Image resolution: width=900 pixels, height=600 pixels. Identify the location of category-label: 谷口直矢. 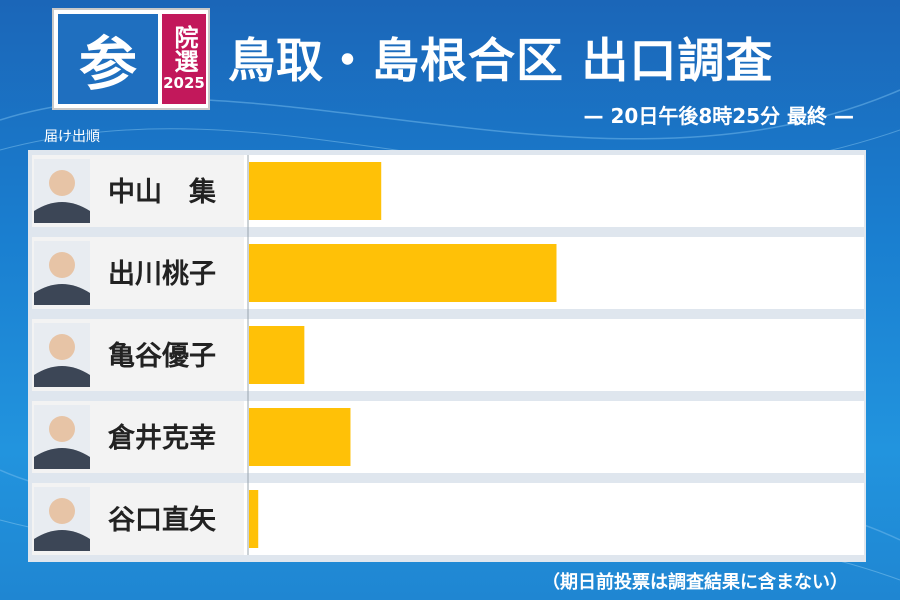
(162, 520).